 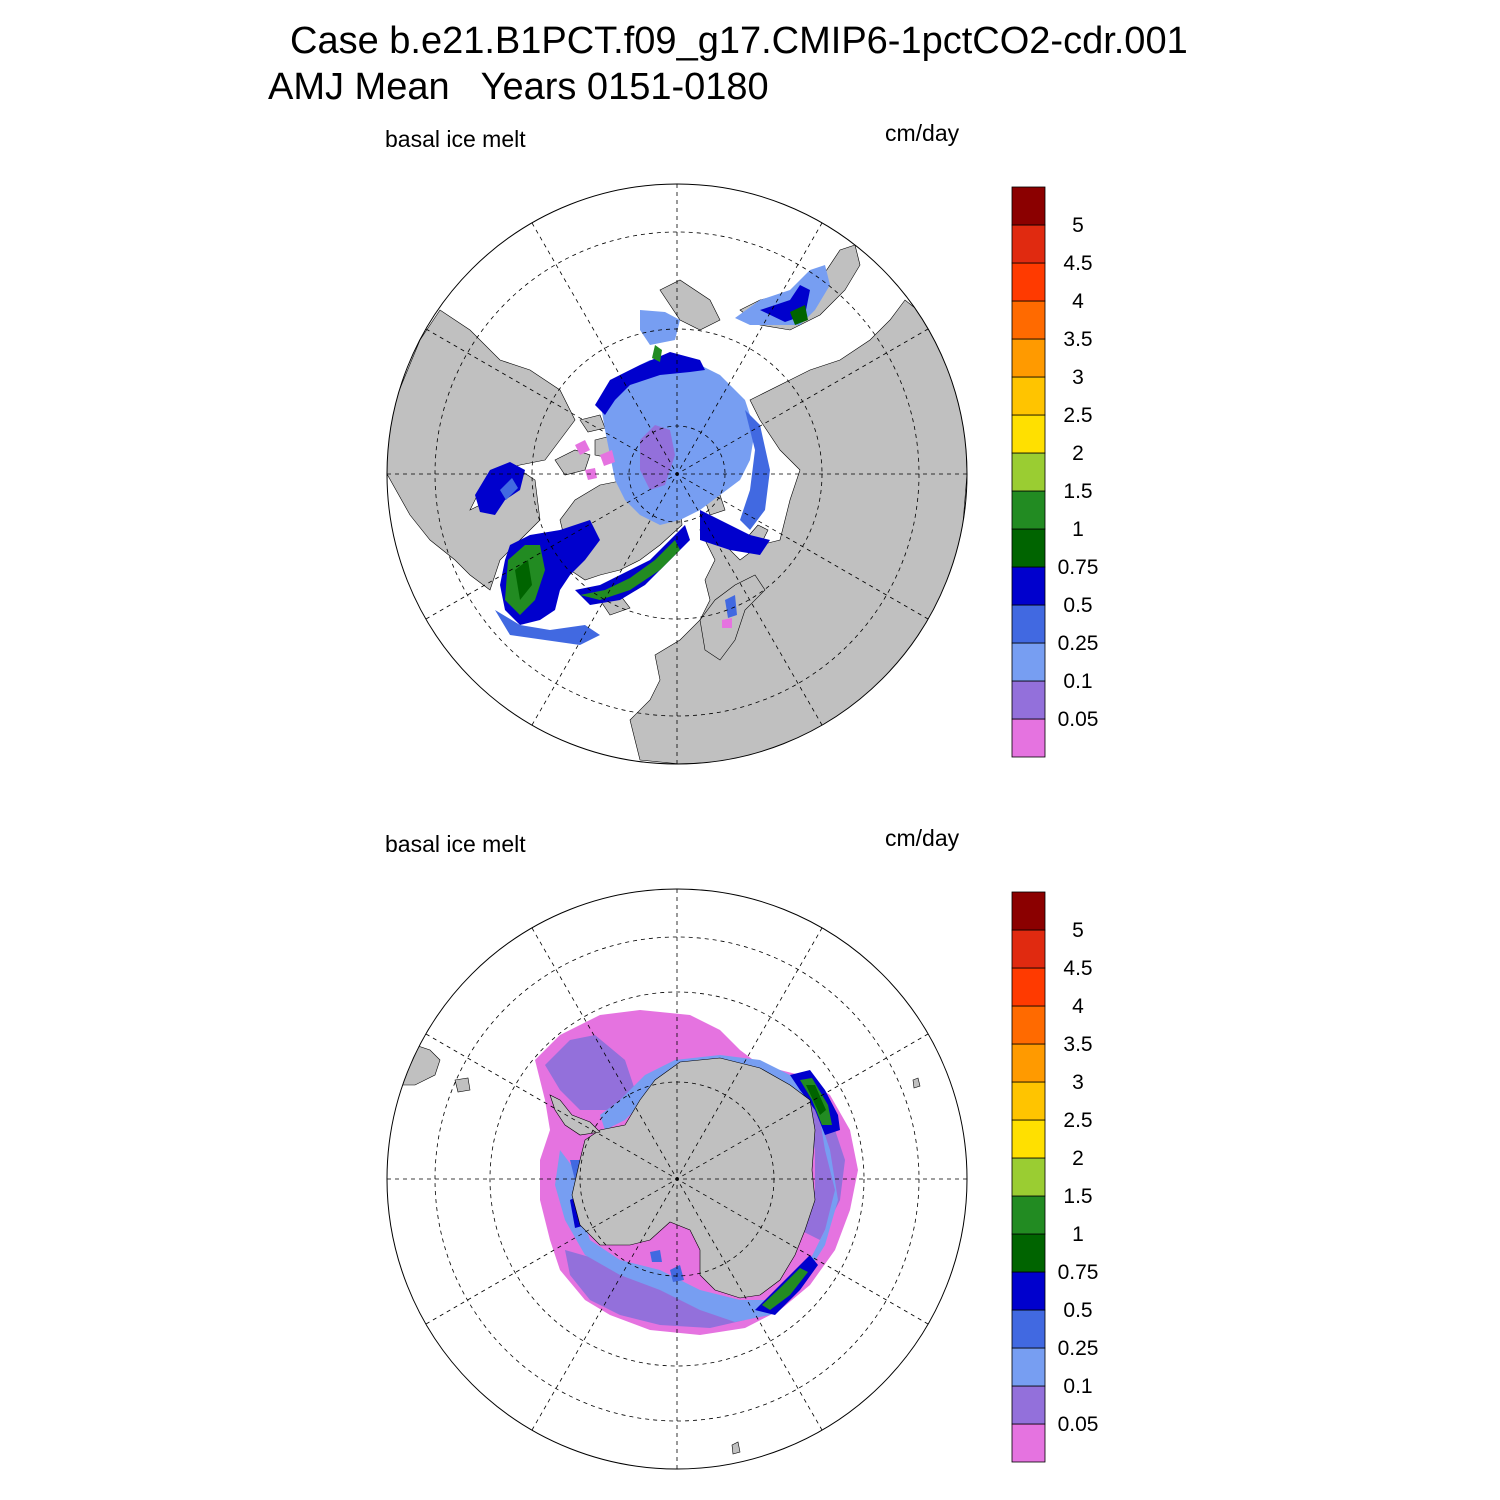 What do you see at coordinates (660, 1249) in the screenshot?
I see `south-land` at bounding box center [660, 1249].